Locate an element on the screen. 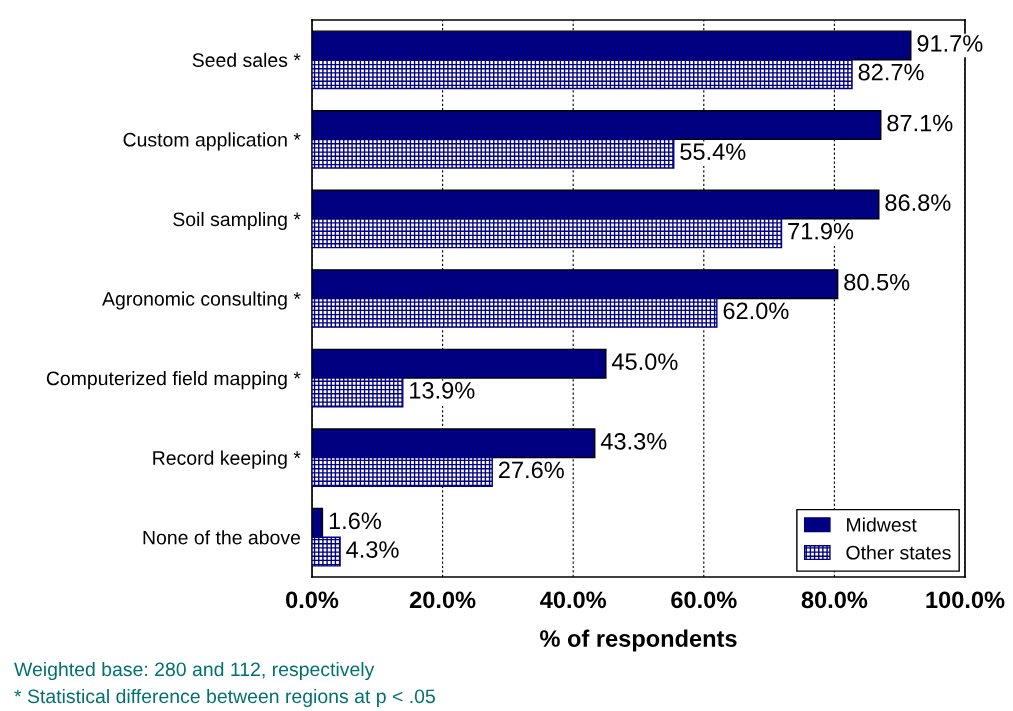 The width and height of the screenshot is (1013, 711). legend-label: Midwest is located at coordinates (882, 524).